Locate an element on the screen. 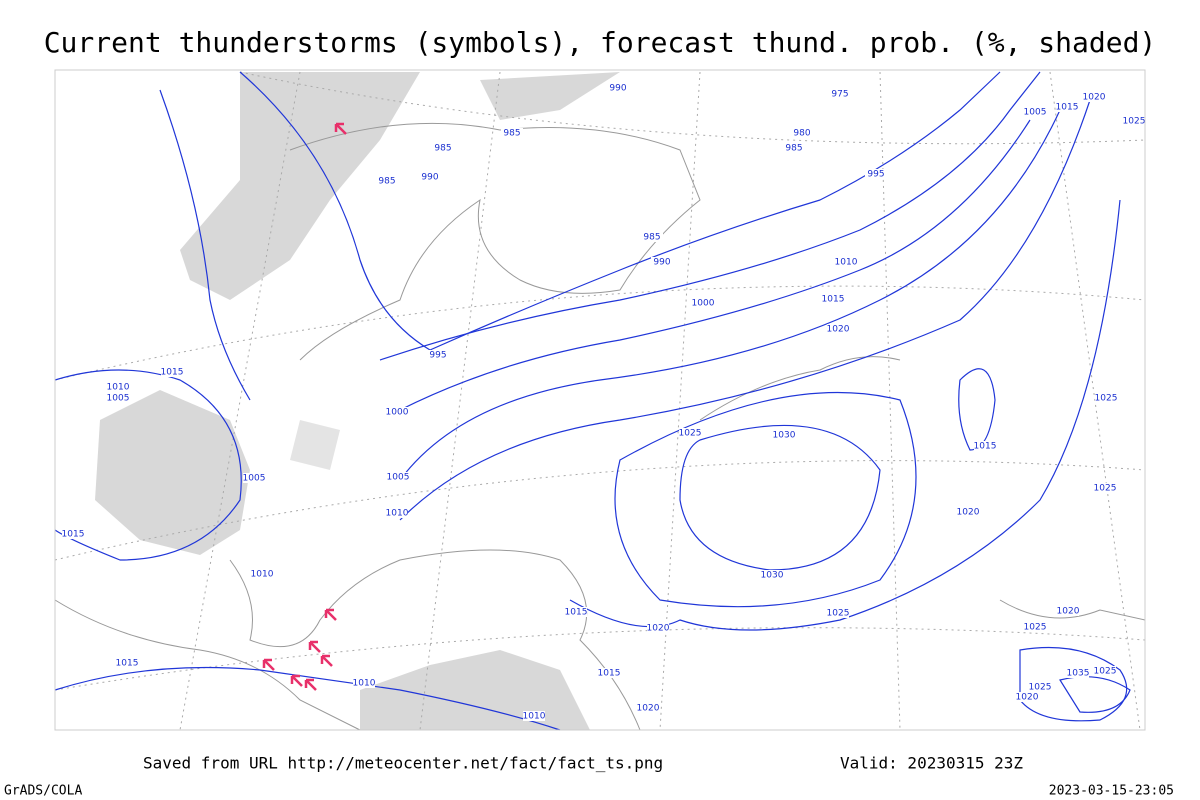 This screenshot has height=800, width=1200. isobar-label: 975 is located at coordinates (839, 95).